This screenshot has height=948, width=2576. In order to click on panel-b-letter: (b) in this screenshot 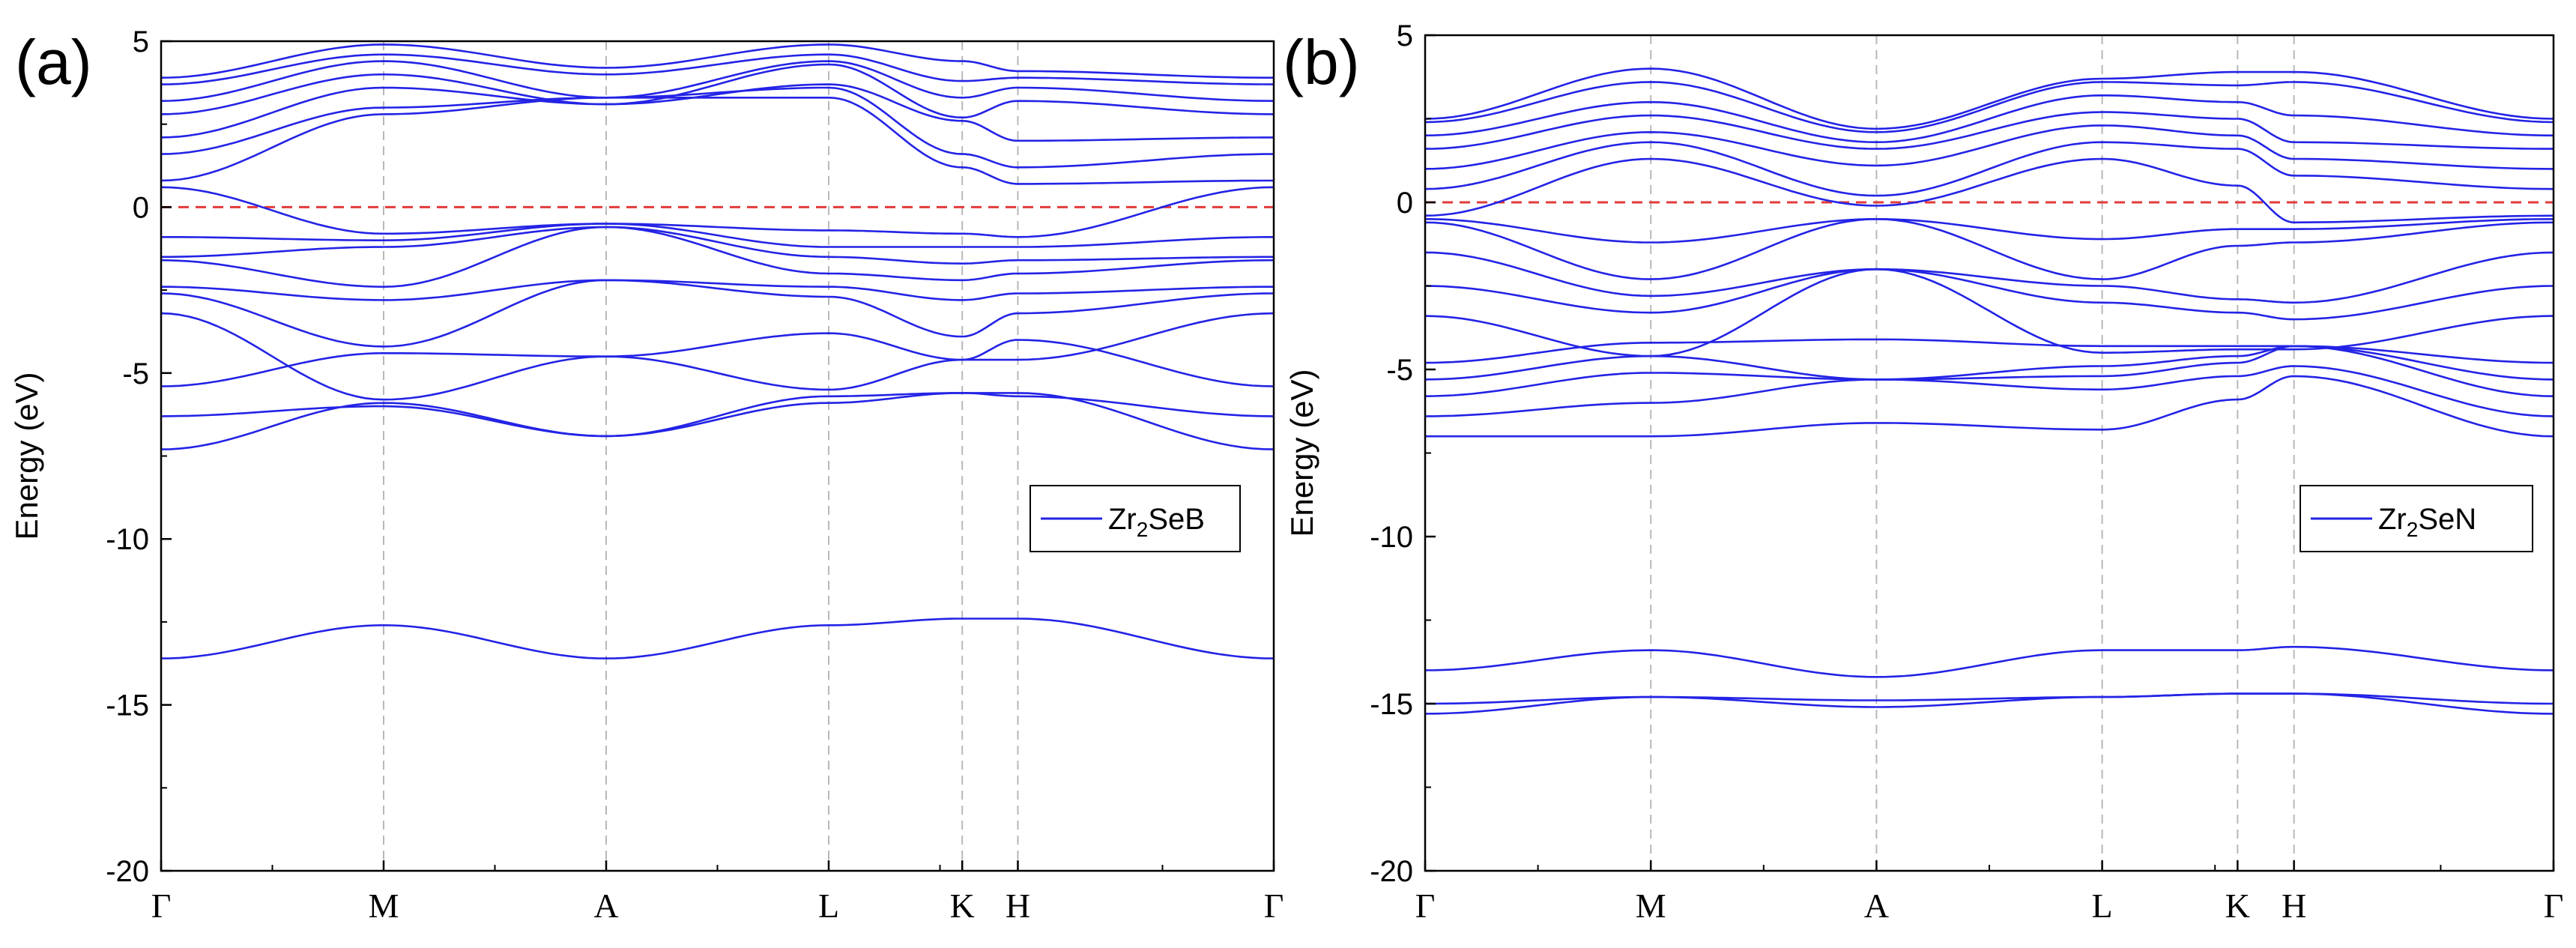, I will do `click(1321, 62)`.